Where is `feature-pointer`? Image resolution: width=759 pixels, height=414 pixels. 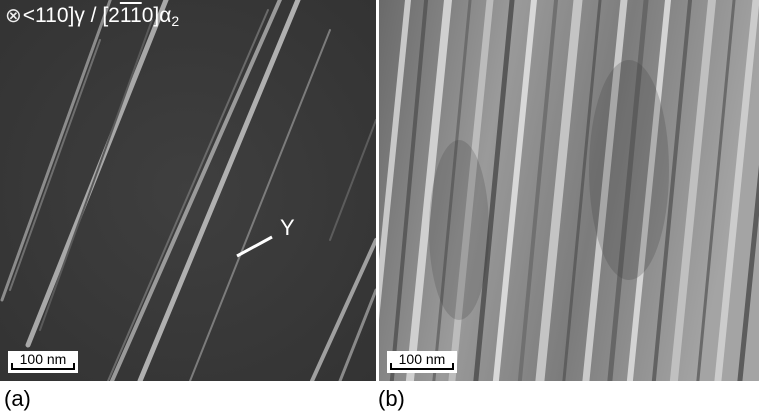
feature-pointer is located at coordinates (254, 246).